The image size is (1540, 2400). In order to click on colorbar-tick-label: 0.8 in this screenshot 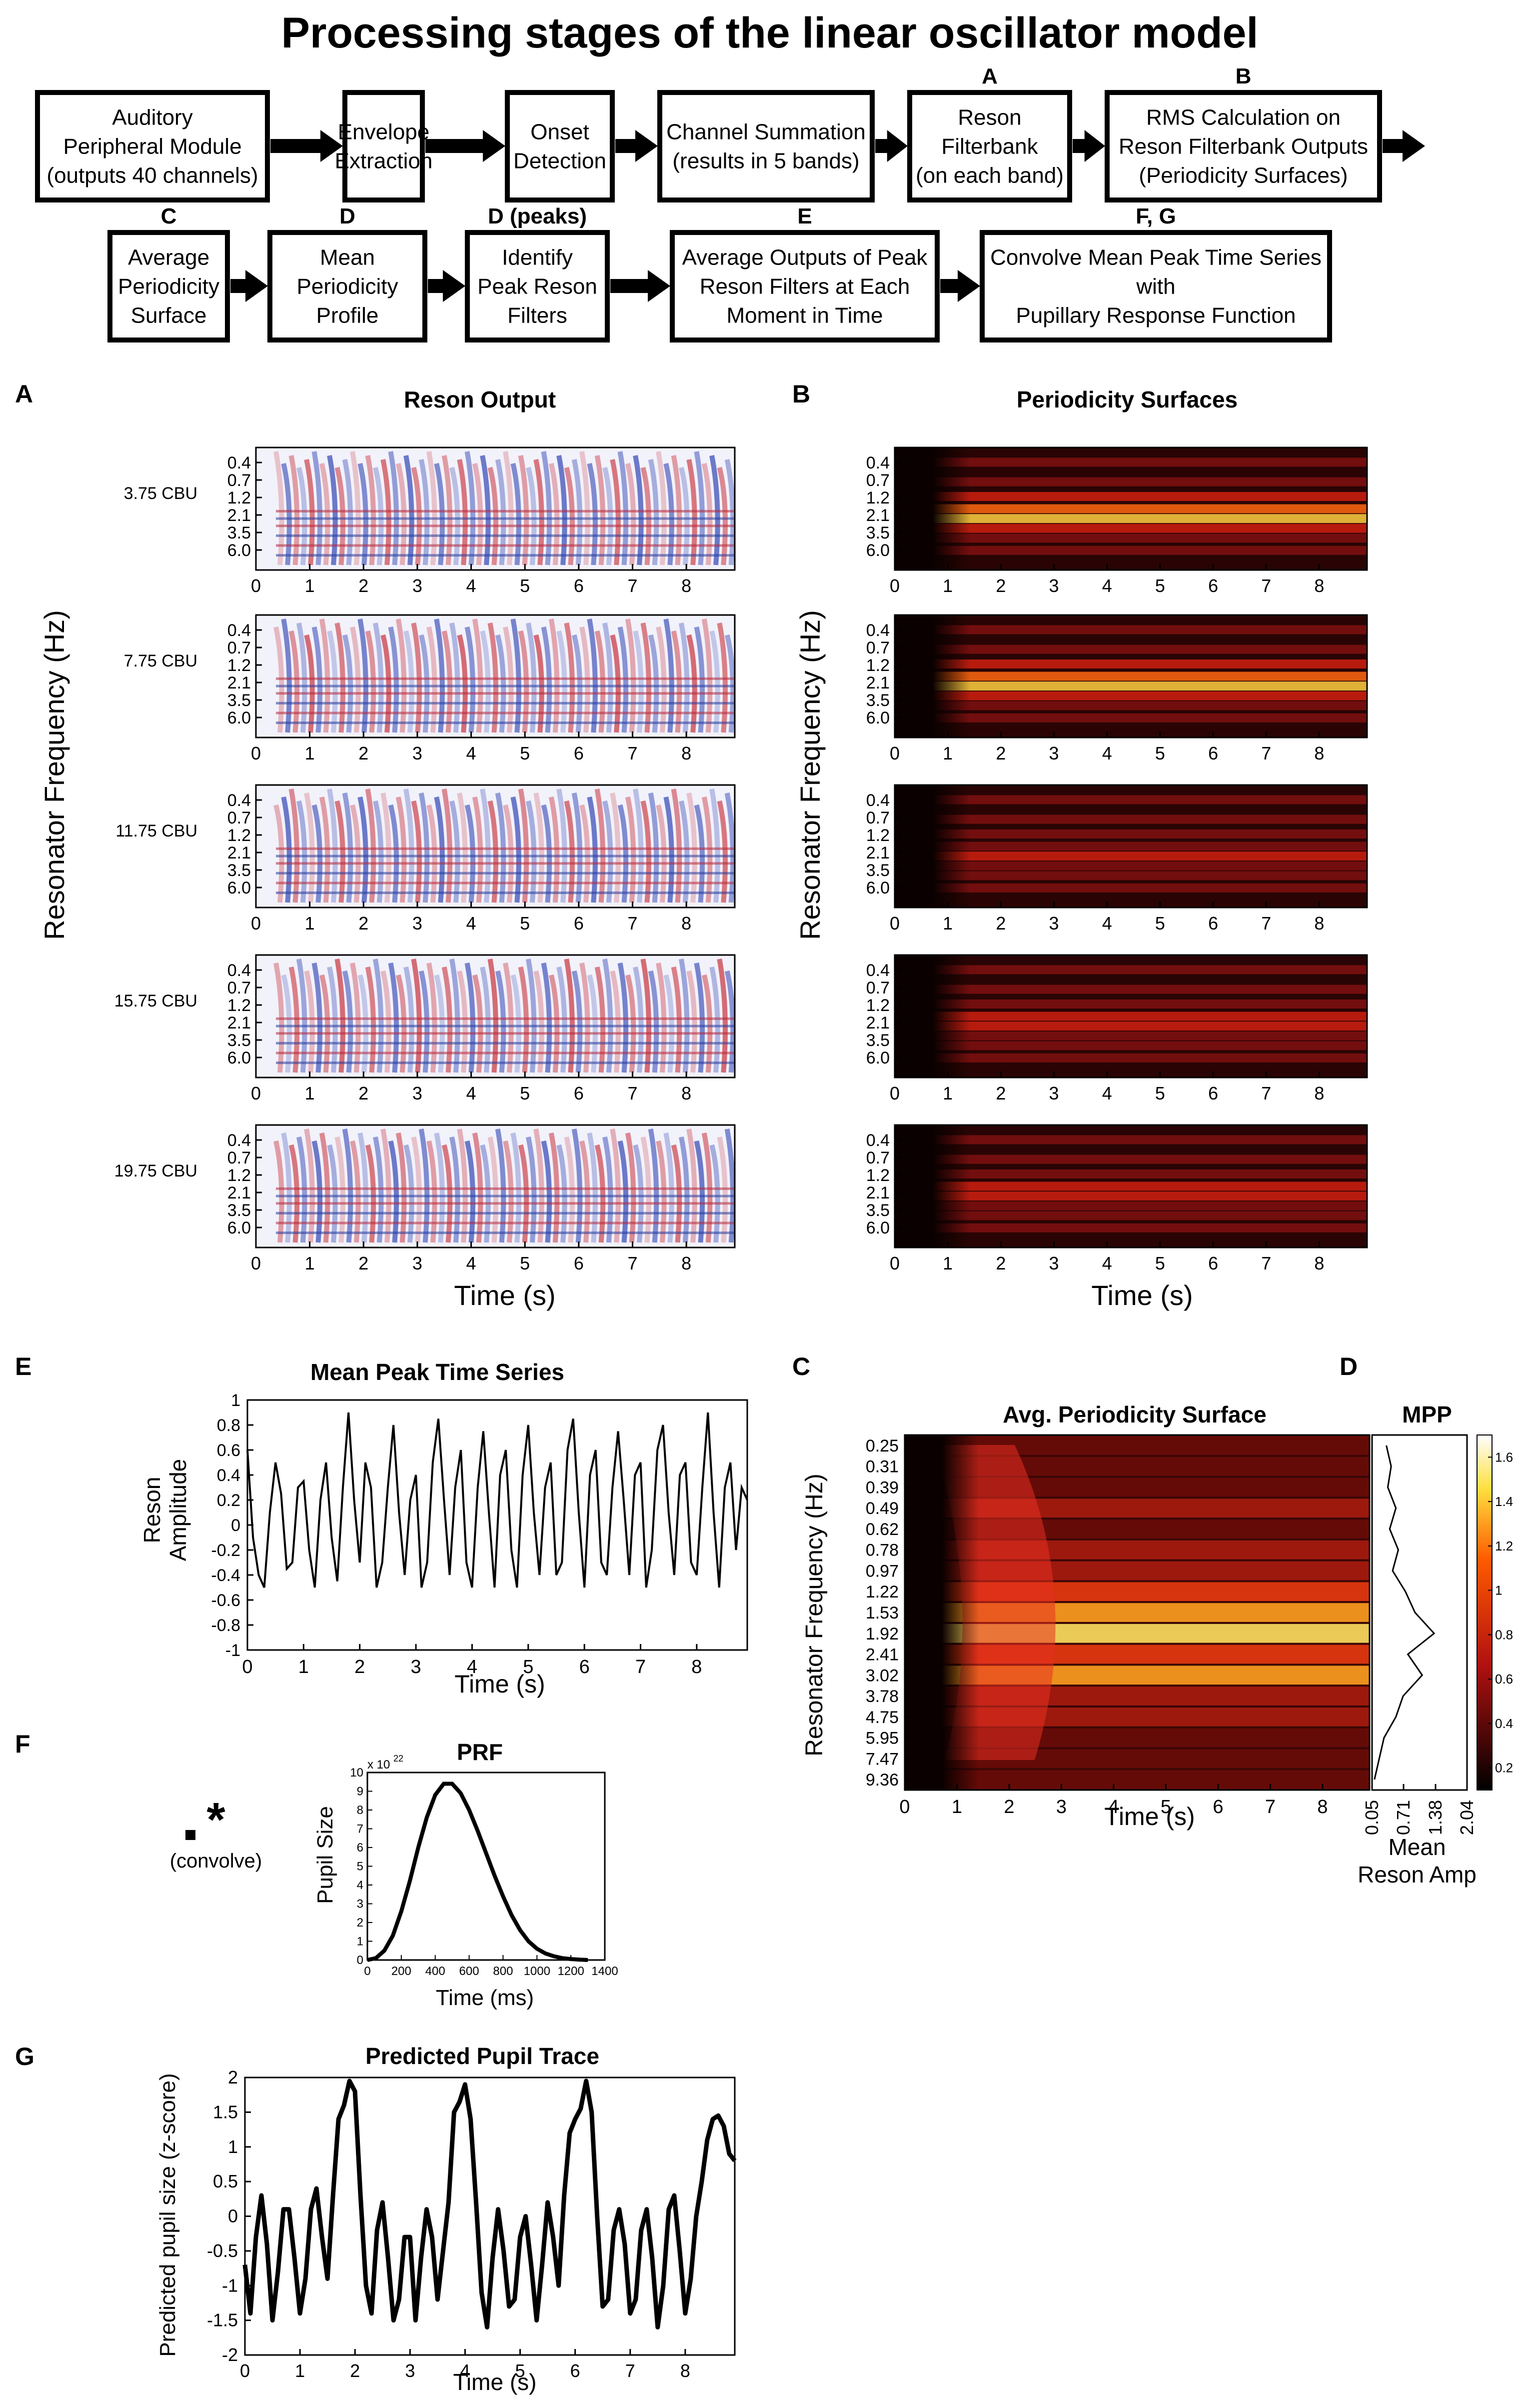, I will do `click(1504, 1634)`.